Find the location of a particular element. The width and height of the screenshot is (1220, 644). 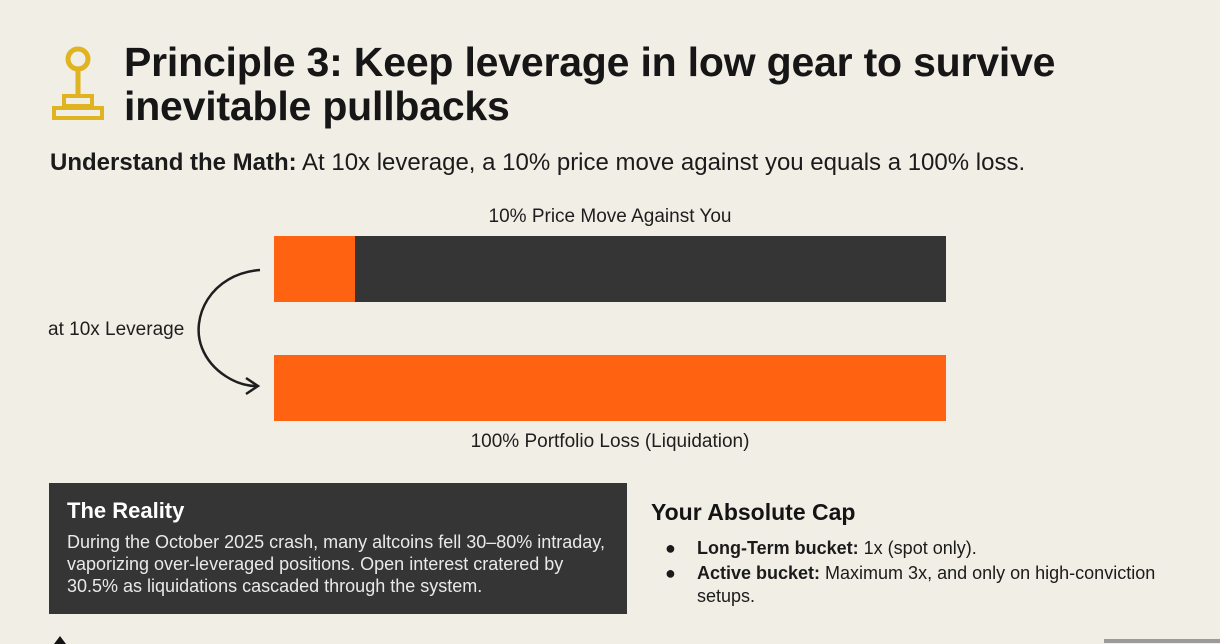

cap-title: Your Absolute Cap is located at coordinates (753, 512).